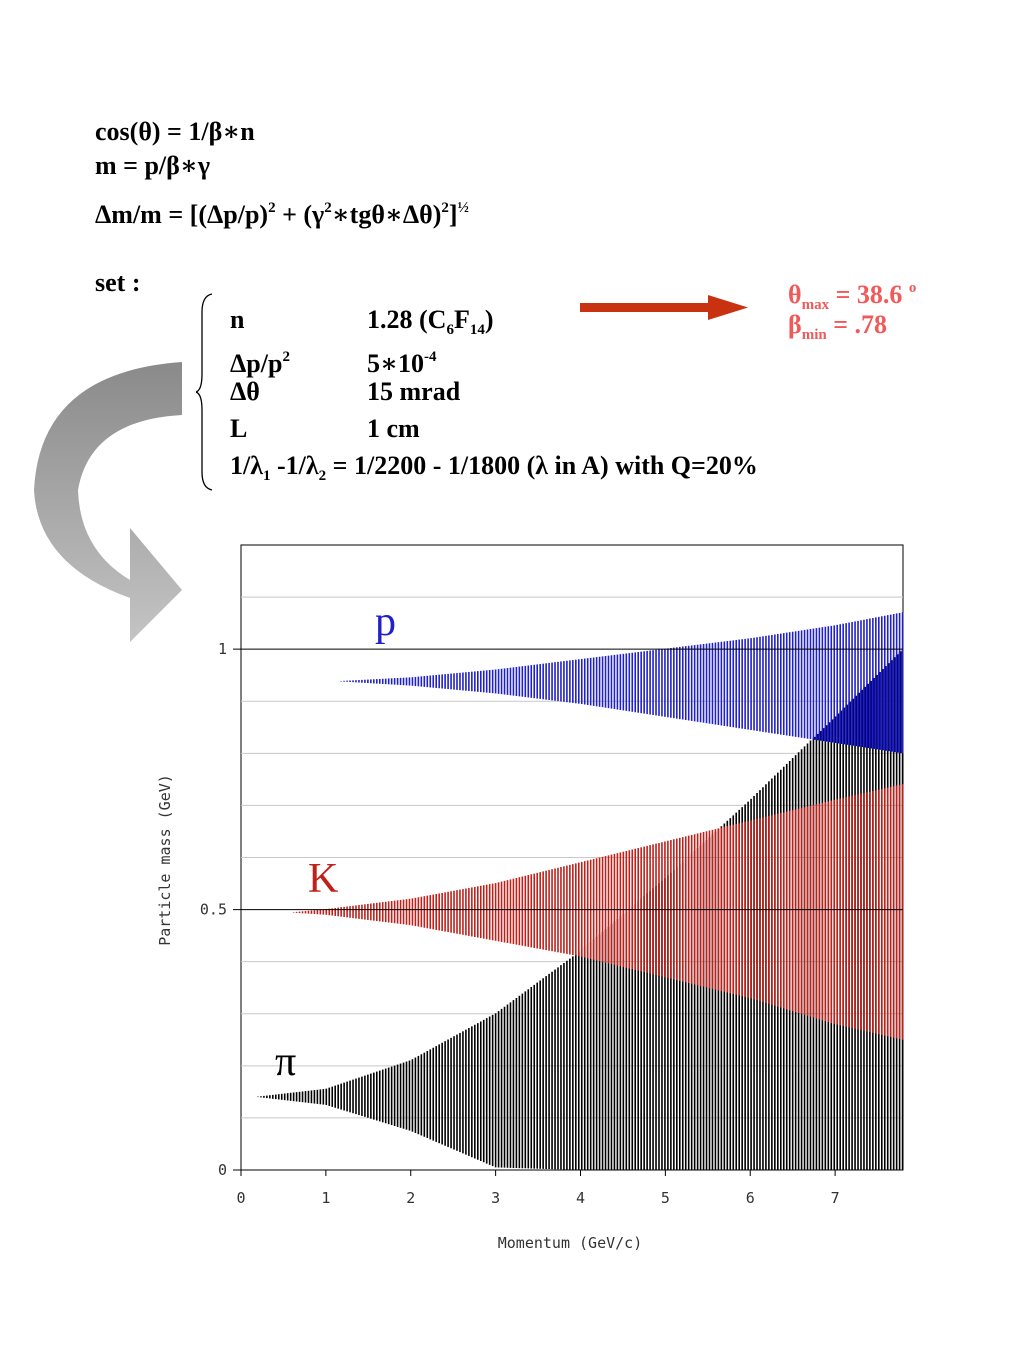 The image size is (1024, 1365). What do you see at coordinates (580, 1198) in the screenshot?
I see `x-tick-label: 4` at bounding box center [580, 1198].